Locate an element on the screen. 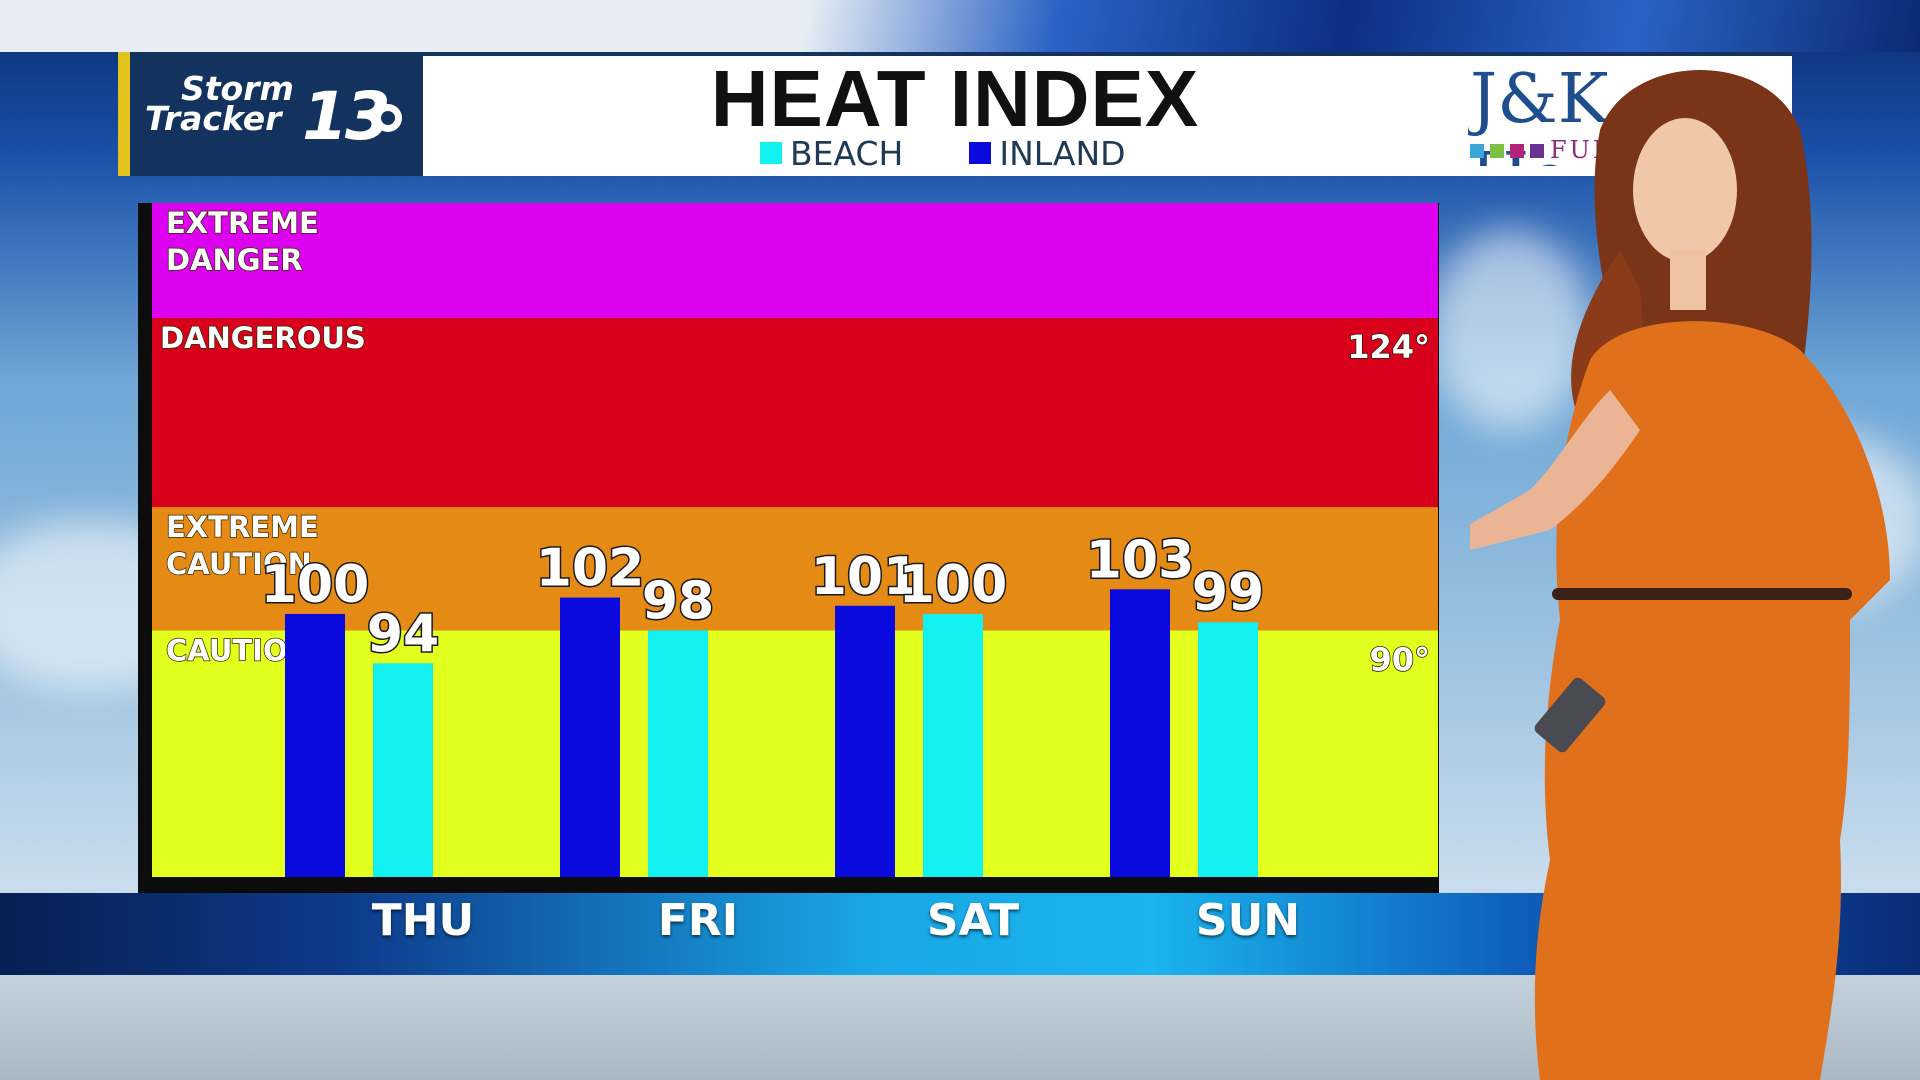 This screenshot has height=1080, width=1920. presenter-dress is located at coordinates (1712, 700).